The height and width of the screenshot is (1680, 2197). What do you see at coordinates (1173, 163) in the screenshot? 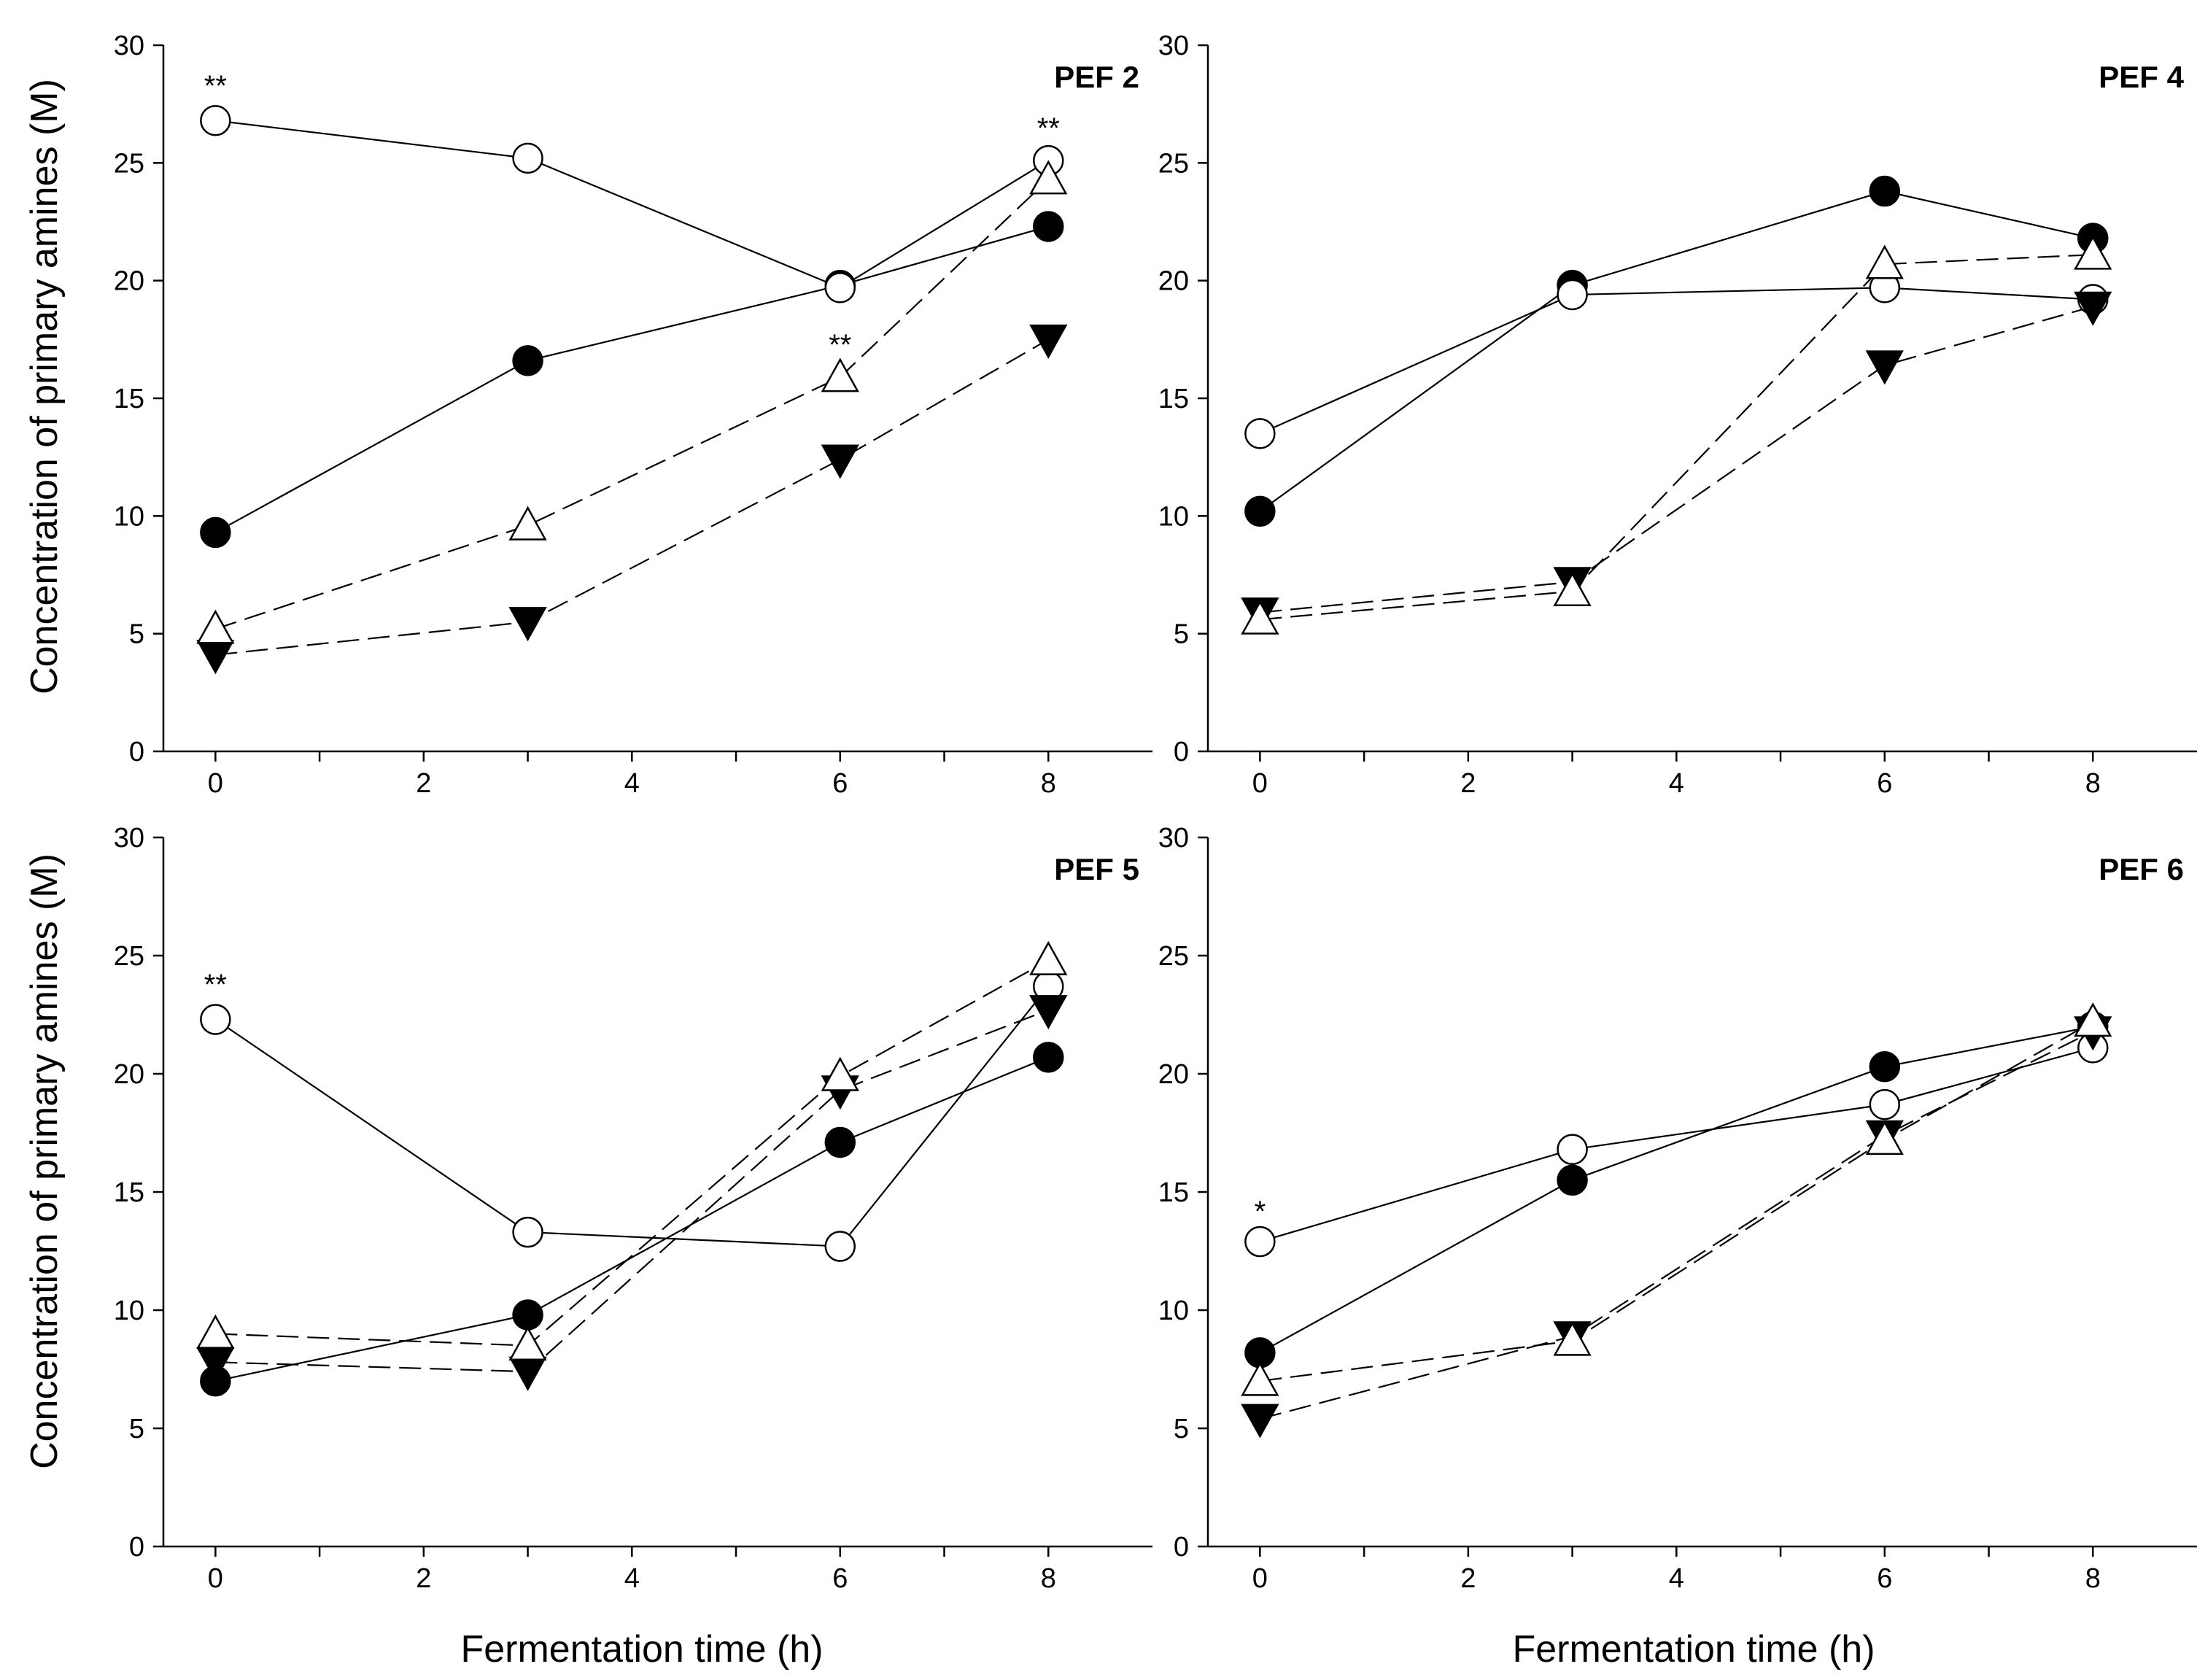
I see `y-tick-label: 25` at bounding box center [1173, 163].